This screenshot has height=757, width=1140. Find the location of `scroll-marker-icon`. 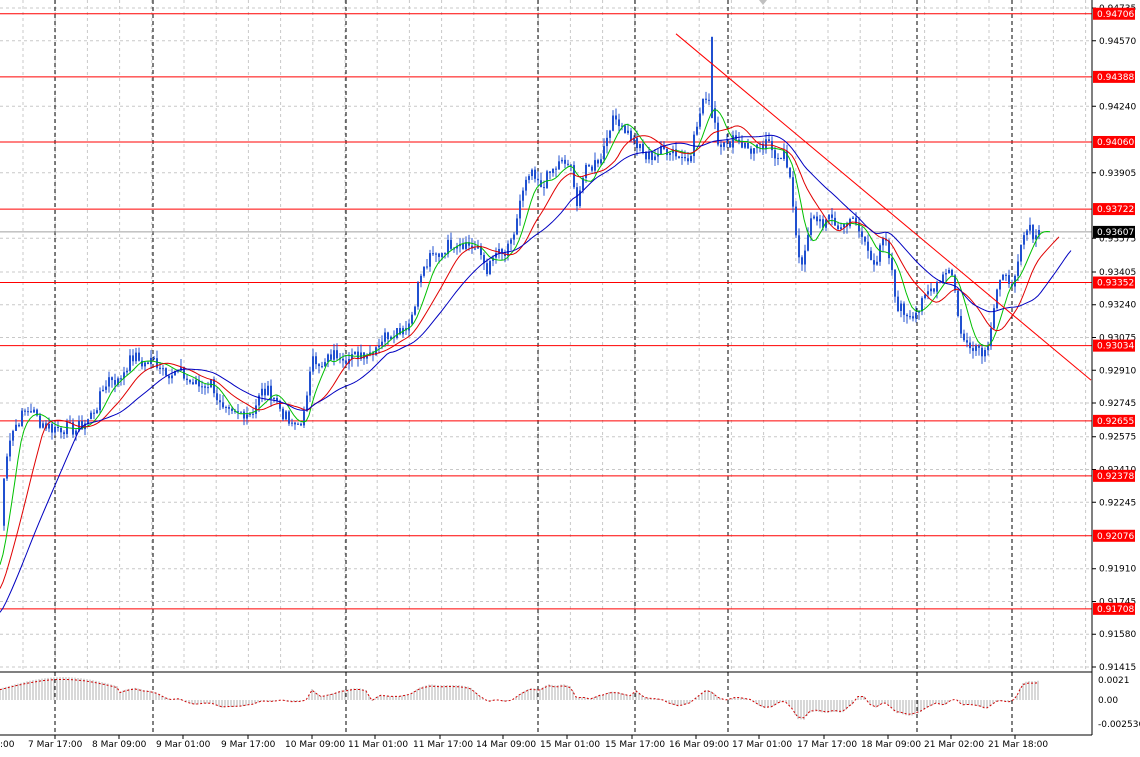

scroll-marker-icon is located at coordinates (763, 2).